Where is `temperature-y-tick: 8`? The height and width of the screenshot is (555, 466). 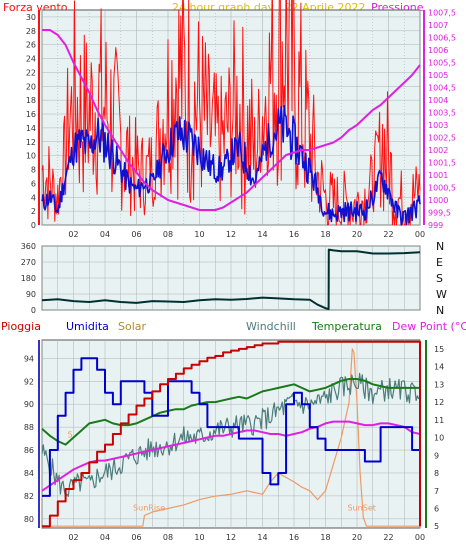
temperature-y-tick: 8 is located at coordinates (436, 473).